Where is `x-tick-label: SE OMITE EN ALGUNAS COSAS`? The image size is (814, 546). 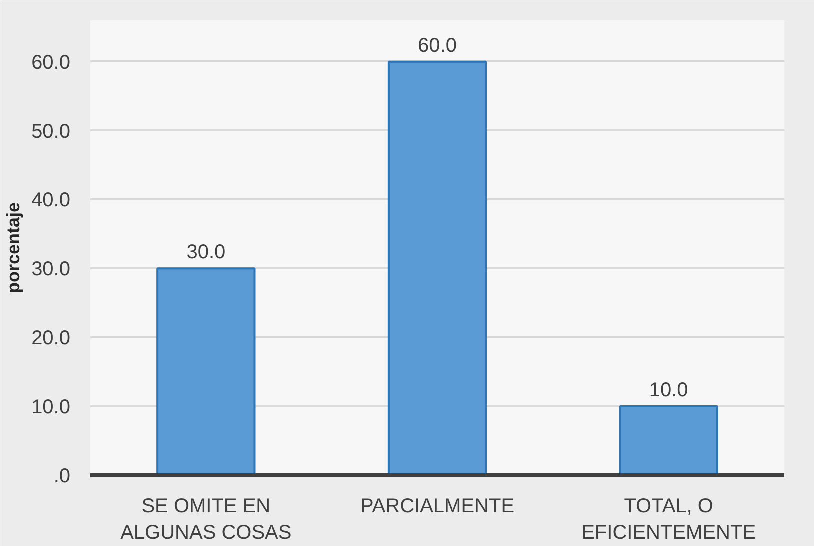 x-tick-label: SE OMITE EN ALGUNAS COSAS is located at coordinates (206, 520).